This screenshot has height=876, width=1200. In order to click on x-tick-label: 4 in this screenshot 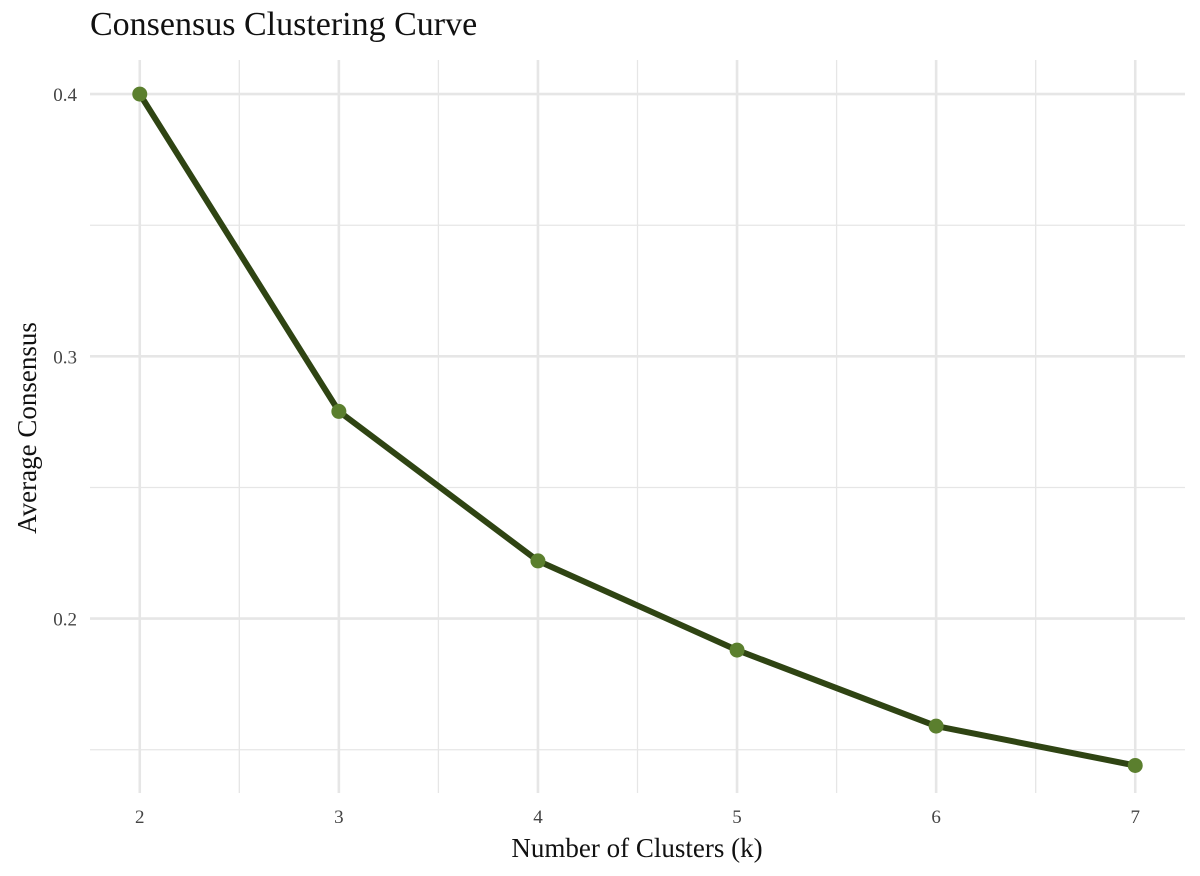, I will do `click(538, 817)`.